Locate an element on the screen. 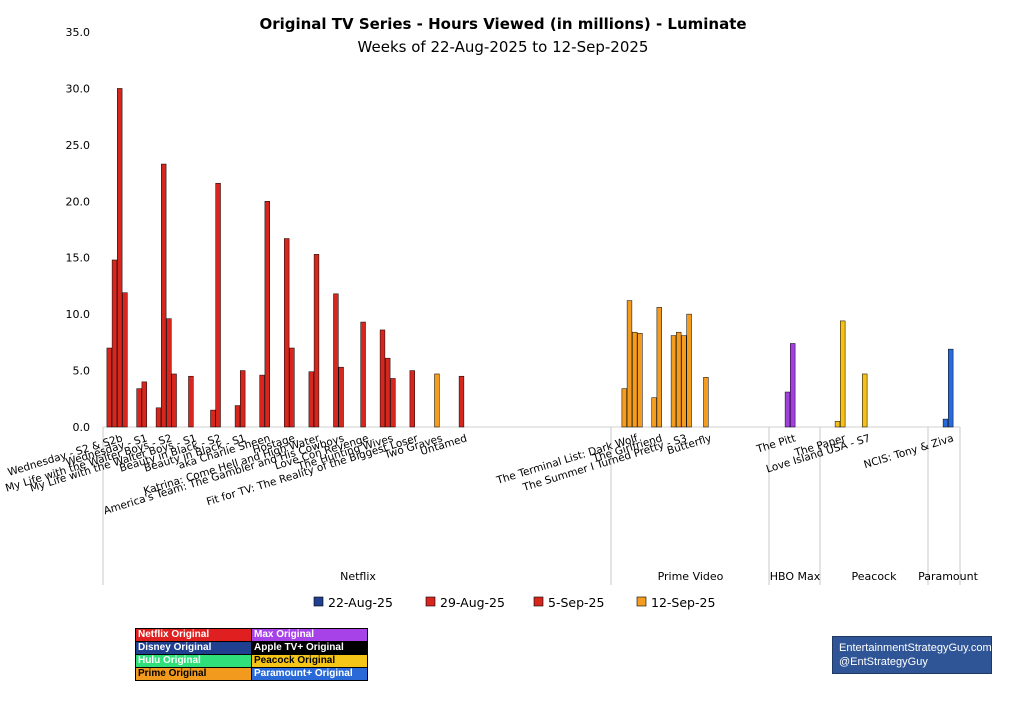 Image resolution: width=1022 pixels, height=707 pixels. key-cell: Netflix Original is located at coordinates (193, 635).